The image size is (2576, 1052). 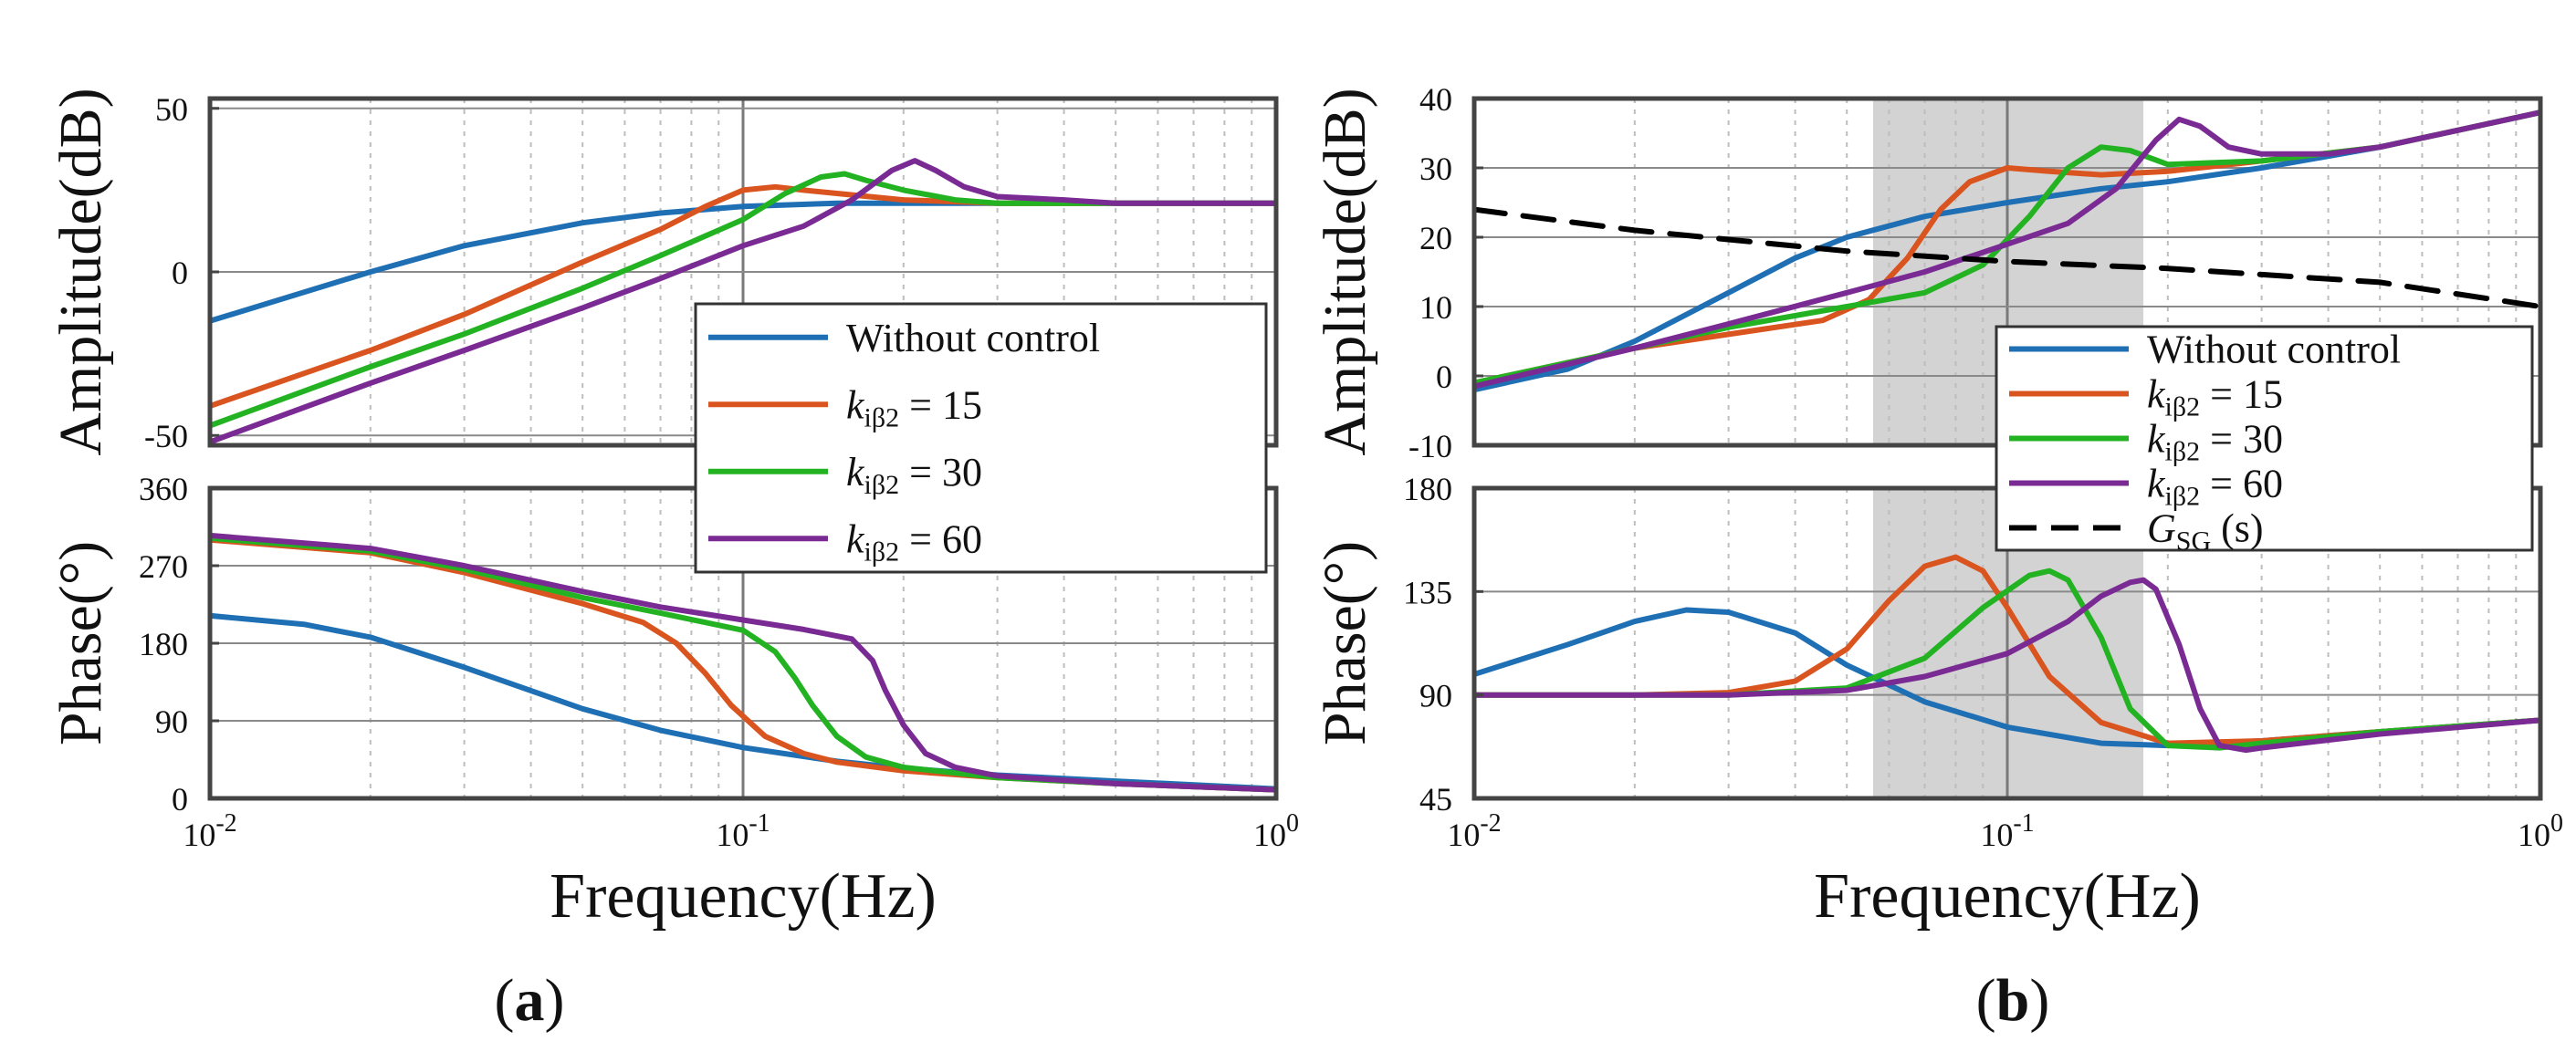 I want to click on amplitude-y-ticks: -10 0 10 20 30 40, so click(x=1445, y=272).